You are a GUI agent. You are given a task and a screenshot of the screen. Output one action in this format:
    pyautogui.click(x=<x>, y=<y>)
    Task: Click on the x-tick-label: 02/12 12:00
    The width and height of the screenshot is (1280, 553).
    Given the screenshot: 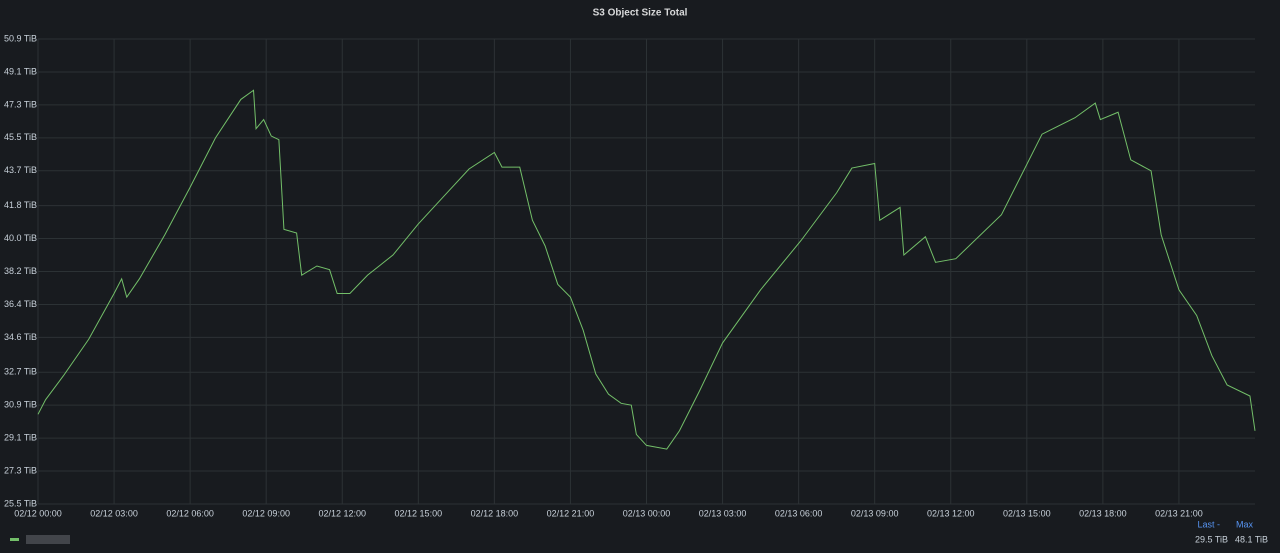 What is the action you would take?
    pyautogui.click(x=342, y=513)
    